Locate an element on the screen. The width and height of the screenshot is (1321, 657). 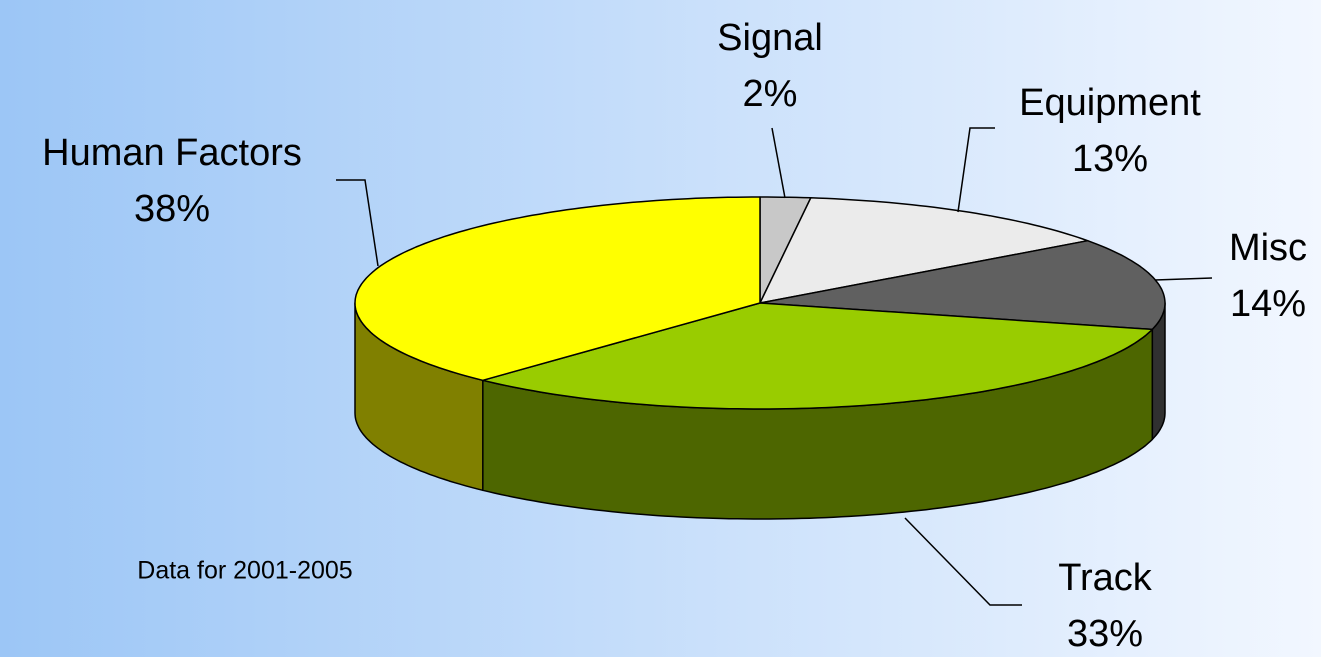
slice-label: Track is located at coordinates (1105, 578).